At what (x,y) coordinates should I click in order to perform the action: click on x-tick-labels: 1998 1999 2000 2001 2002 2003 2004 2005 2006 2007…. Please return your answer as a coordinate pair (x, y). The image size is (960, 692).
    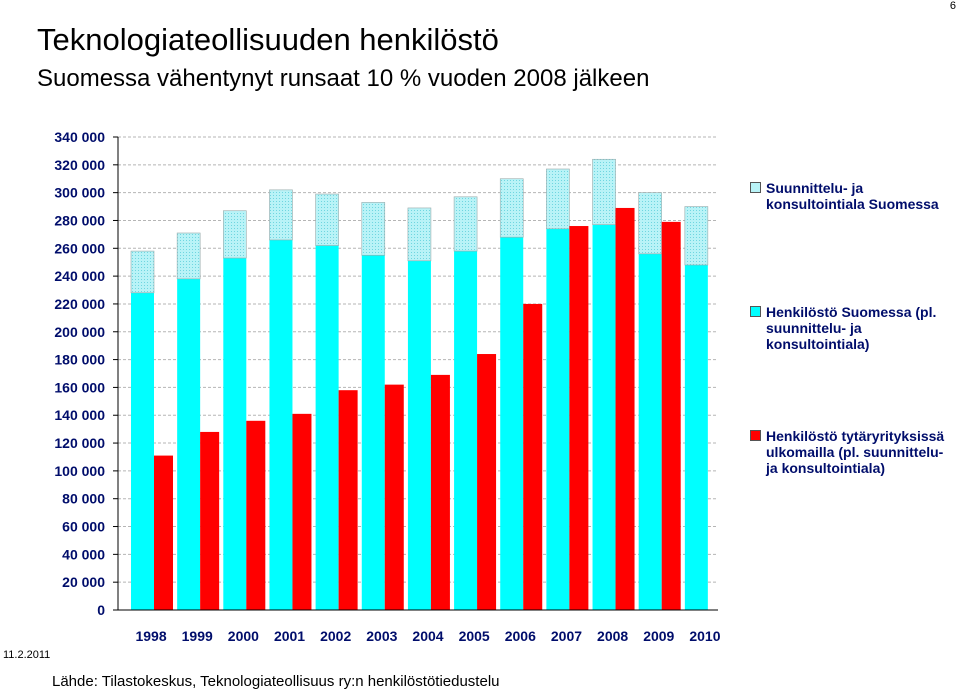
    Looking at the image, I should click on (427, 636).